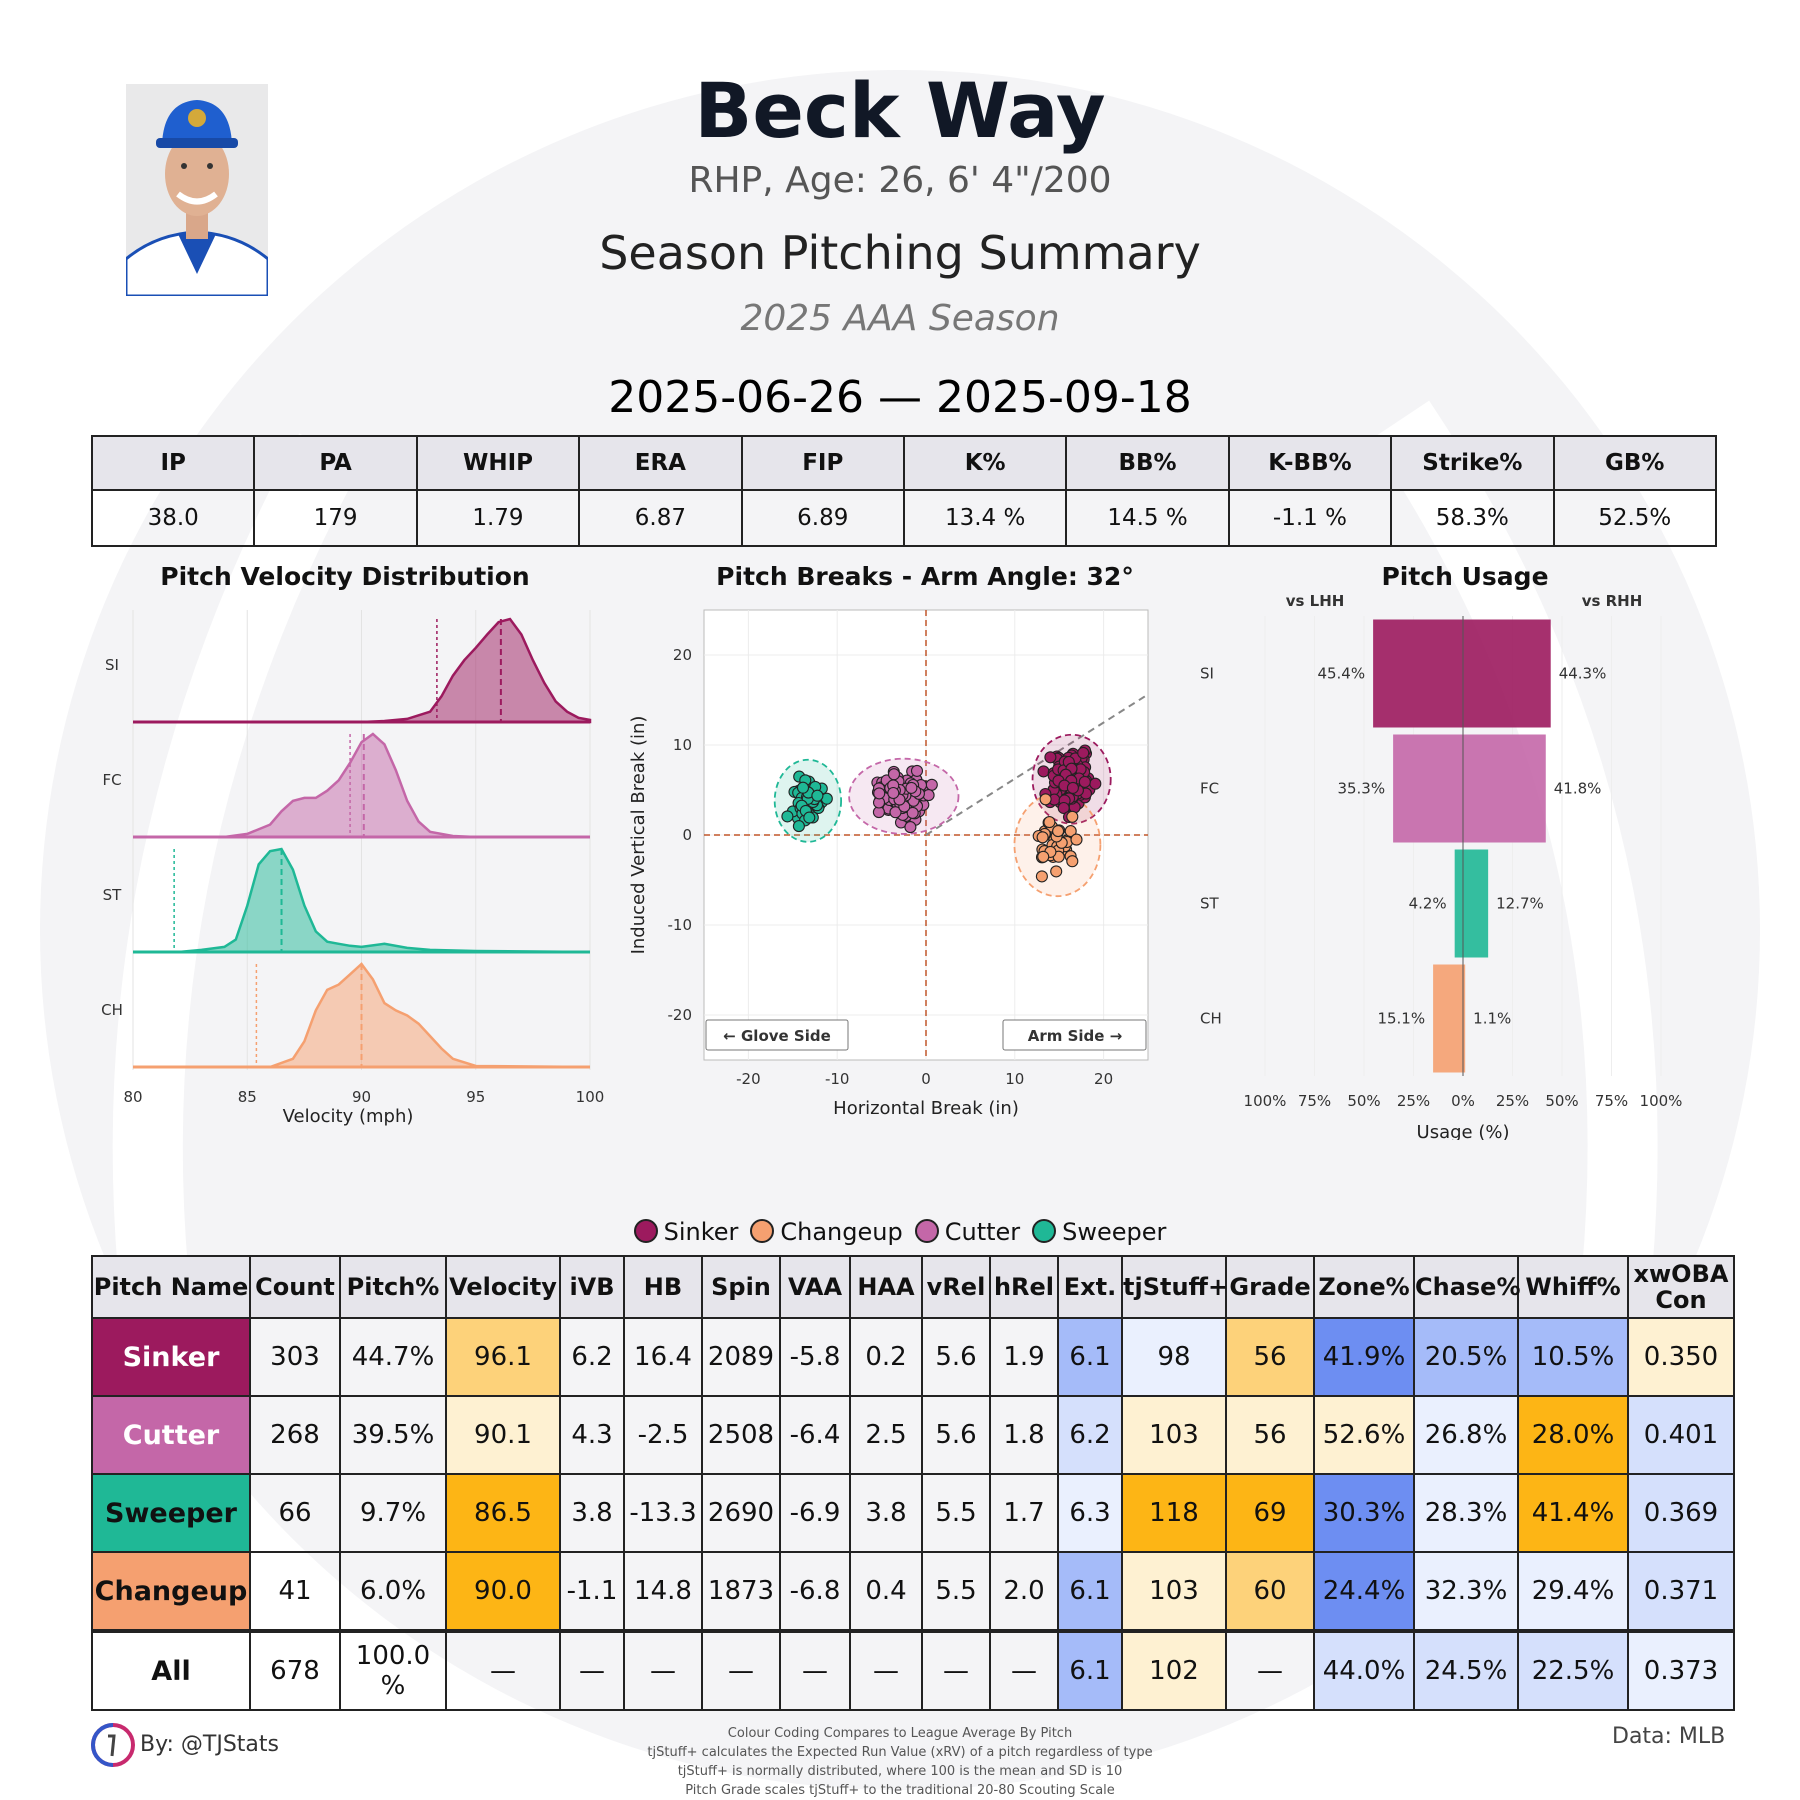  Describe the element at coordinates (663, 1287) in the screenshot. I see `pitch-col-header: HB` at that location.